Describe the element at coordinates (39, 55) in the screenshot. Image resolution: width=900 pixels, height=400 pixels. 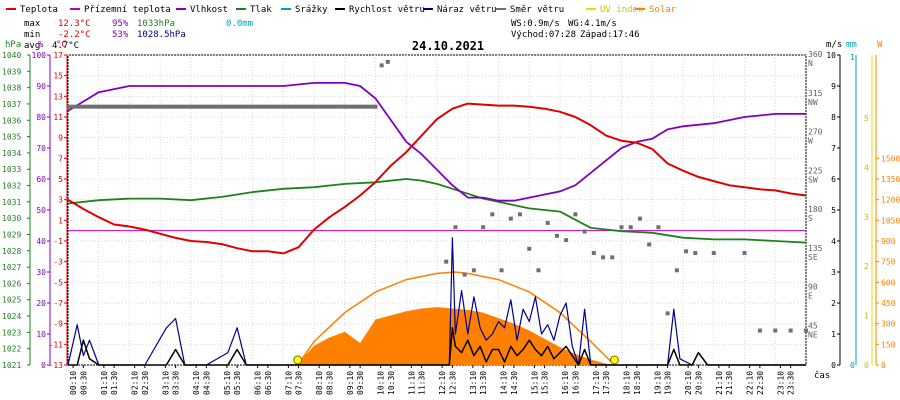
I see `pct-tick-label-10: 100` at that location.